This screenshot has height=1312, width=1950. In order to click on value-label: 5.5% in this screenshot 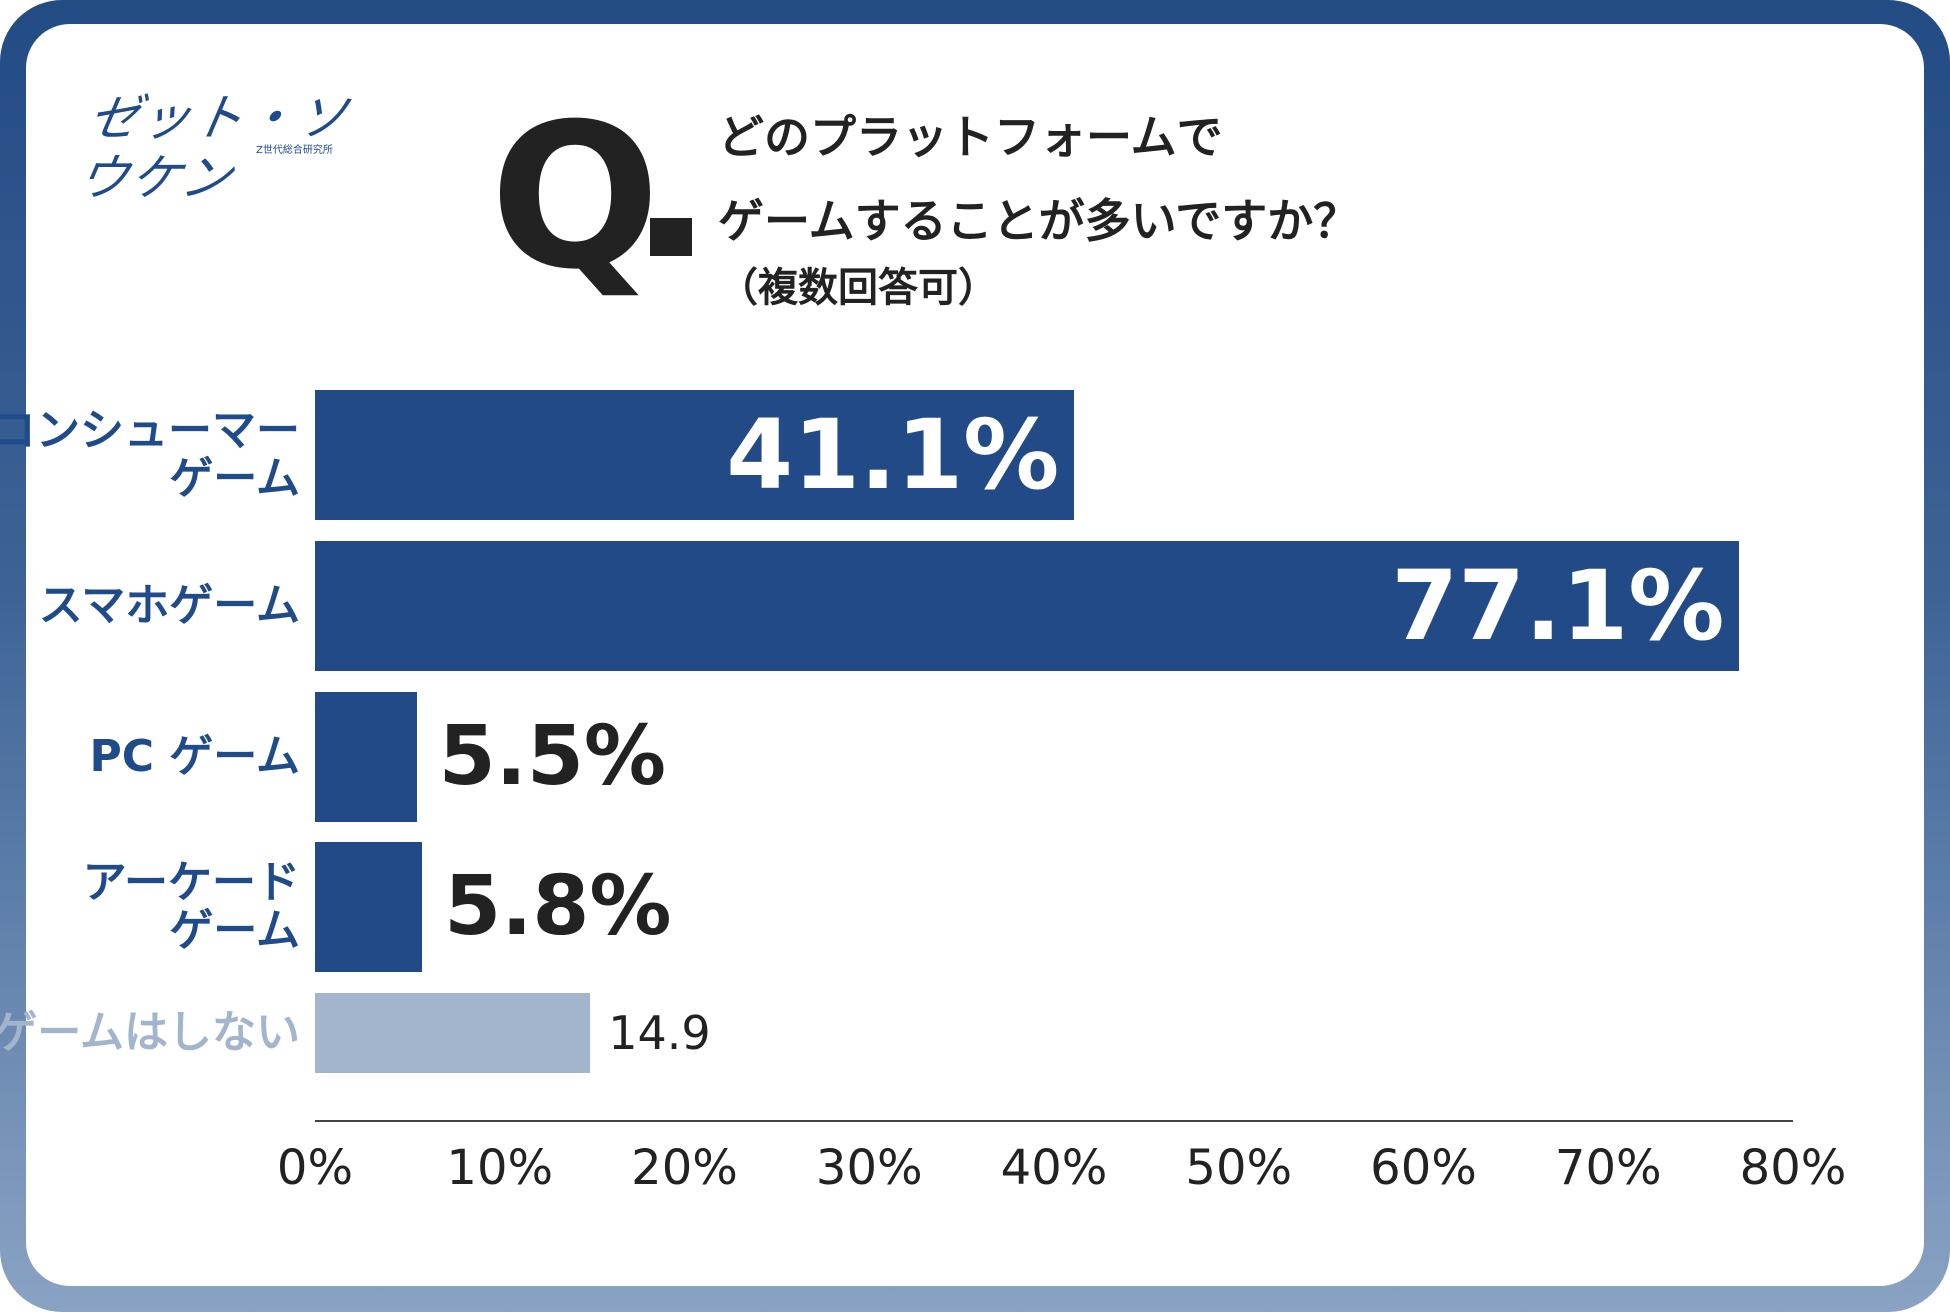, I will do `click(552, 756)`.